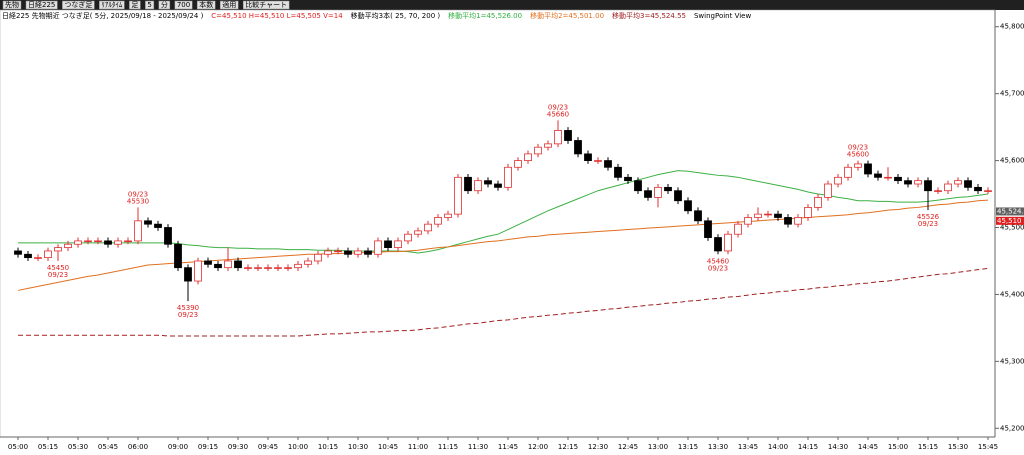 The width and height of the screenshot is (1024, 455). What do you see at coordinates (988, 447) in the screenshot?
I see `x-tick-label: 15:45` at bounding box center [988, 447].